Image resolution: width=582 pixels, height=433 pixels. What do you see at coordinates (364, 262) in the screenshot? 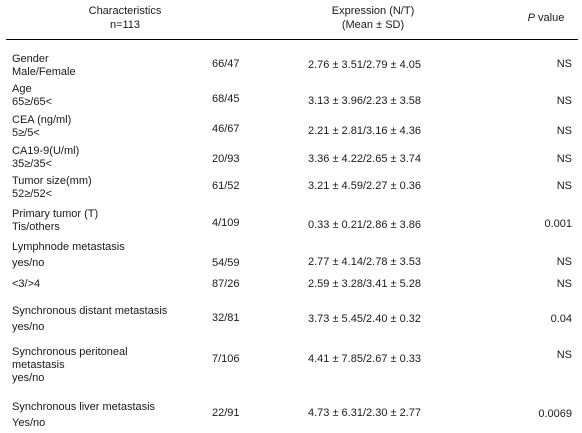
I see `row-expression: 2.77 ± 4.14/2.78 ± 3.53` at bounding box center [364, 262].